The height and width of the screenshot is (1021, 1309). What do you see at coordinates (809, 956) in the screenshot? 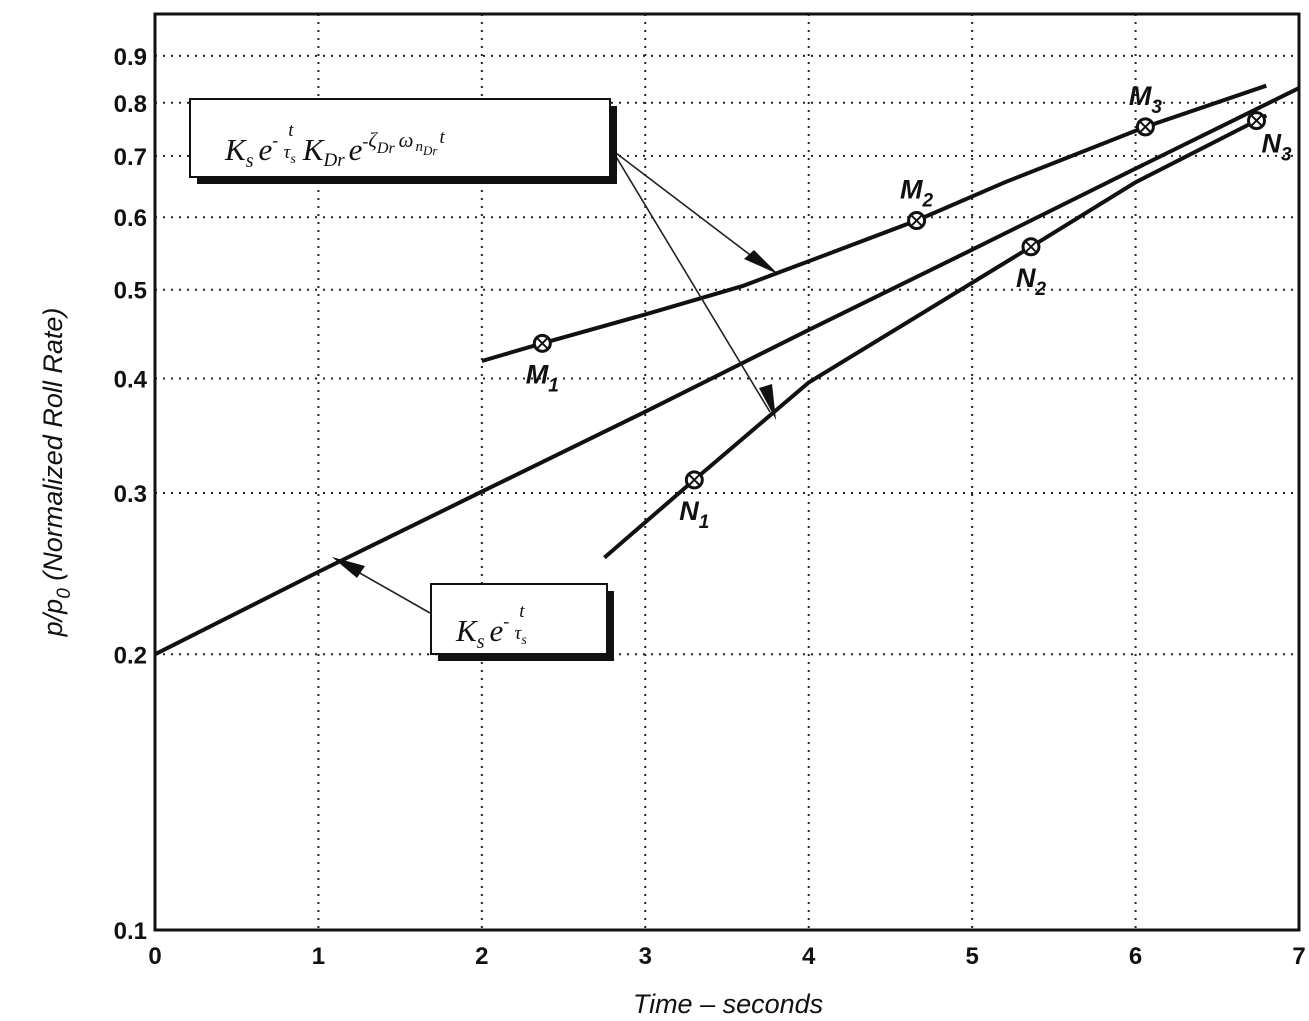
I see `x-tick-label: 4` at bounding box center [809, 956].